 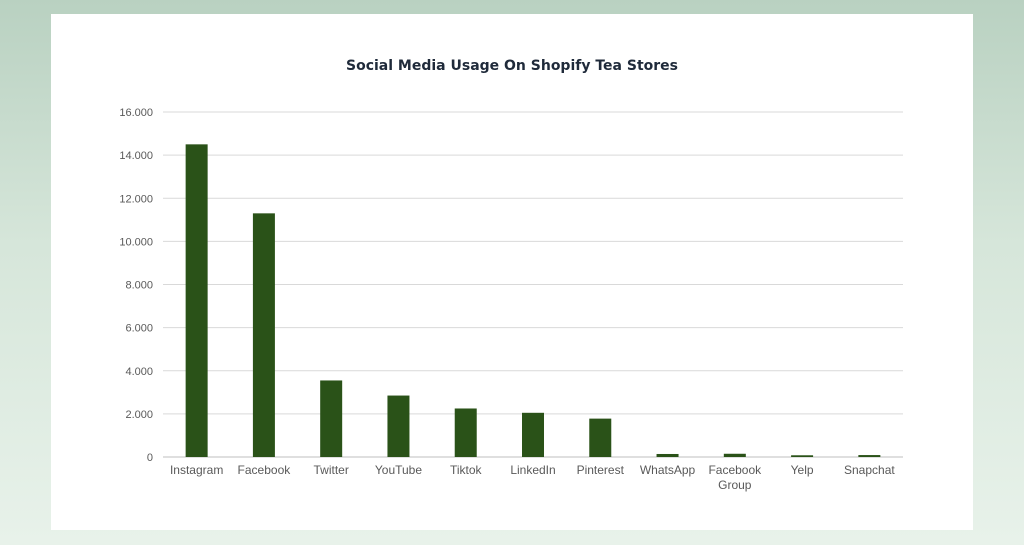 I want to click on bar-twitter, so click(x=331, y=418).